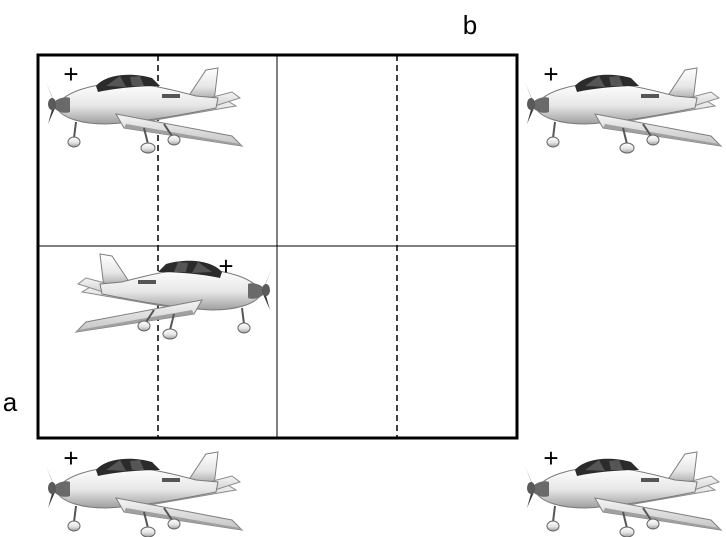  What do you see at coordinates (470, 25) in the screenshot?
I see `label-b: b` at bounding box center [470, 25].